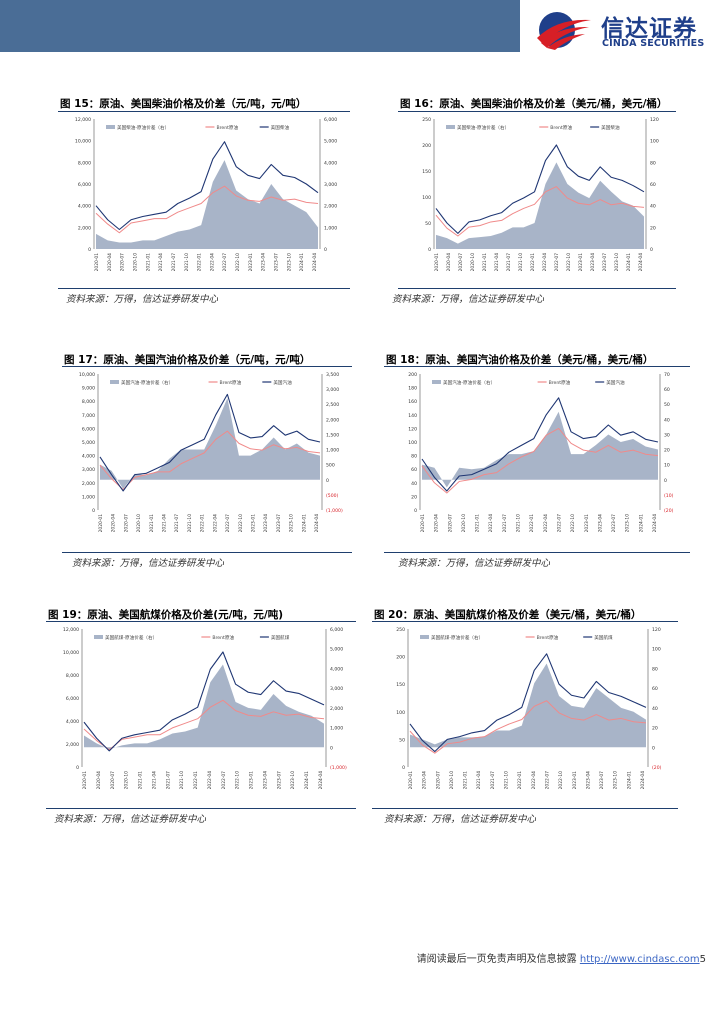  I want to click on figure-15-title: 图 15：原油、美国柴油价格及价差（元/吨，元/吨）, so click(183, 104).